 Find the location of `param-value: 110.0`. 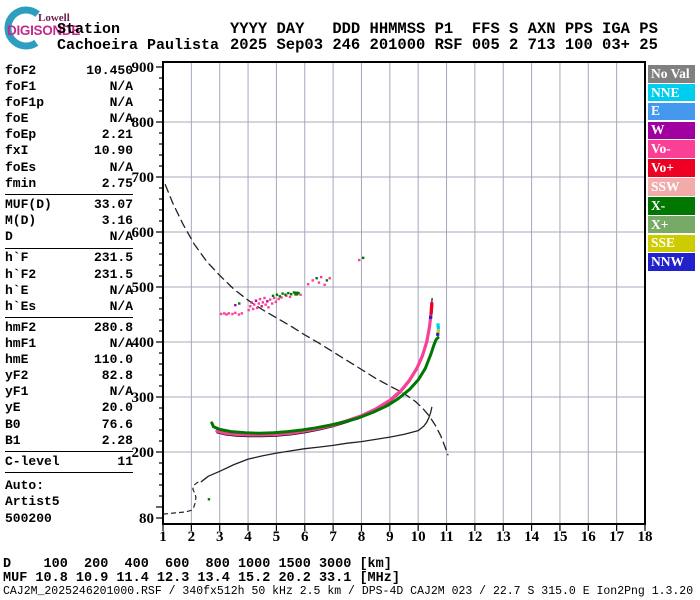

param-value: 110.0 is located at coordinates (113, 360).